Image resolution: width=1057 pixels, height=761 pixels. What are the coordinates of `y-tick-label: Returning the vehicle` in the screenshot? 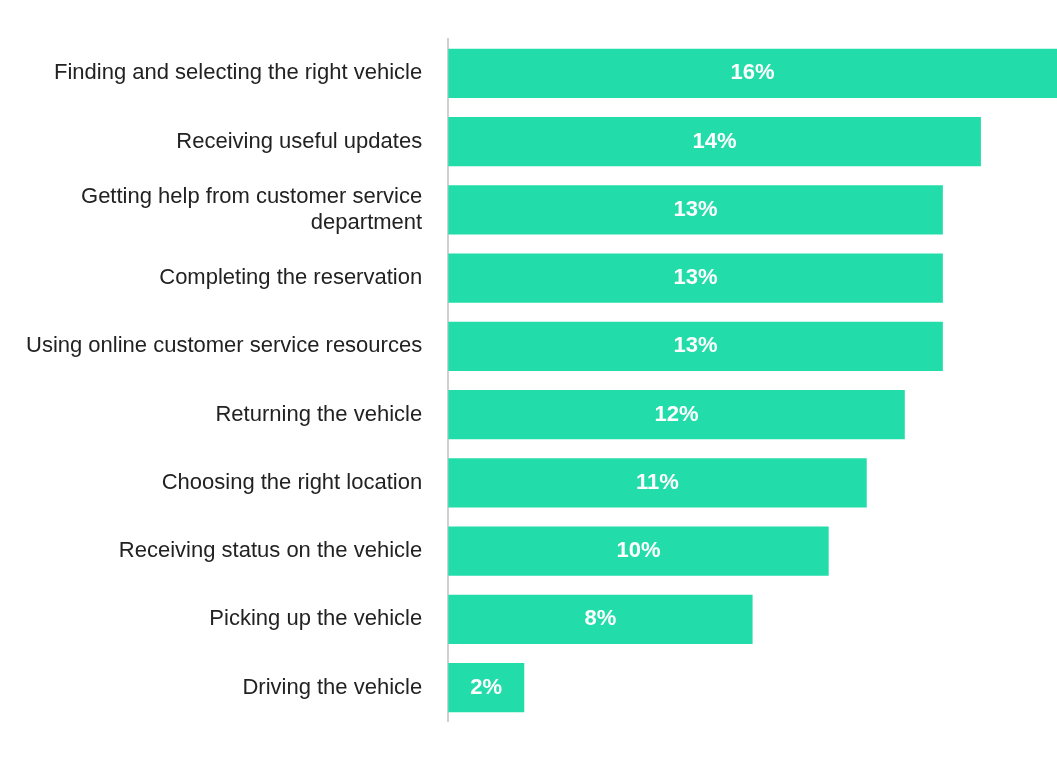 It's located at (319, 413).